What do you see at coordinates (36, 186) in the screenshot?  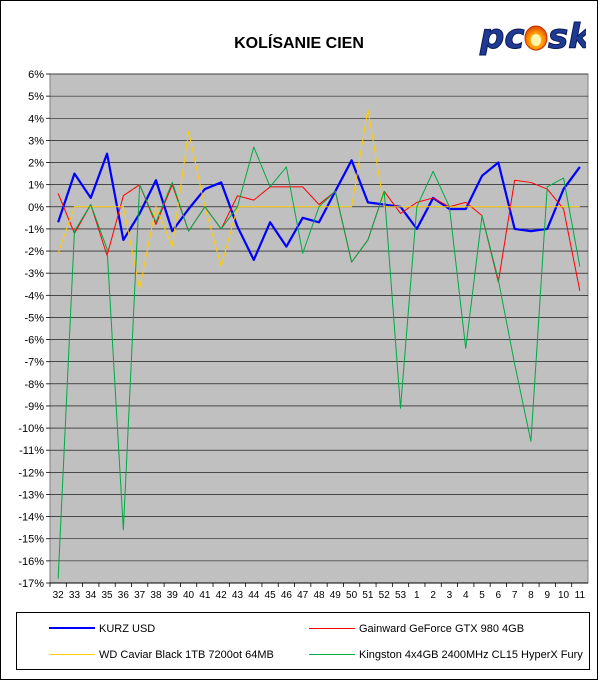 I see `y-tick-label: 1%` at bounding box center [36, 186].